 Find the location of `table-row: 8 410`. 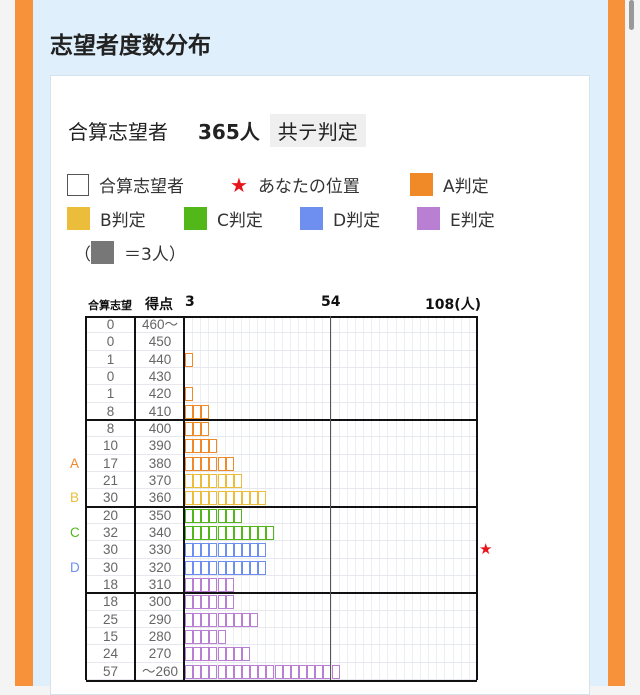

table-row: 8 410 is located at coordinates (281, 411).